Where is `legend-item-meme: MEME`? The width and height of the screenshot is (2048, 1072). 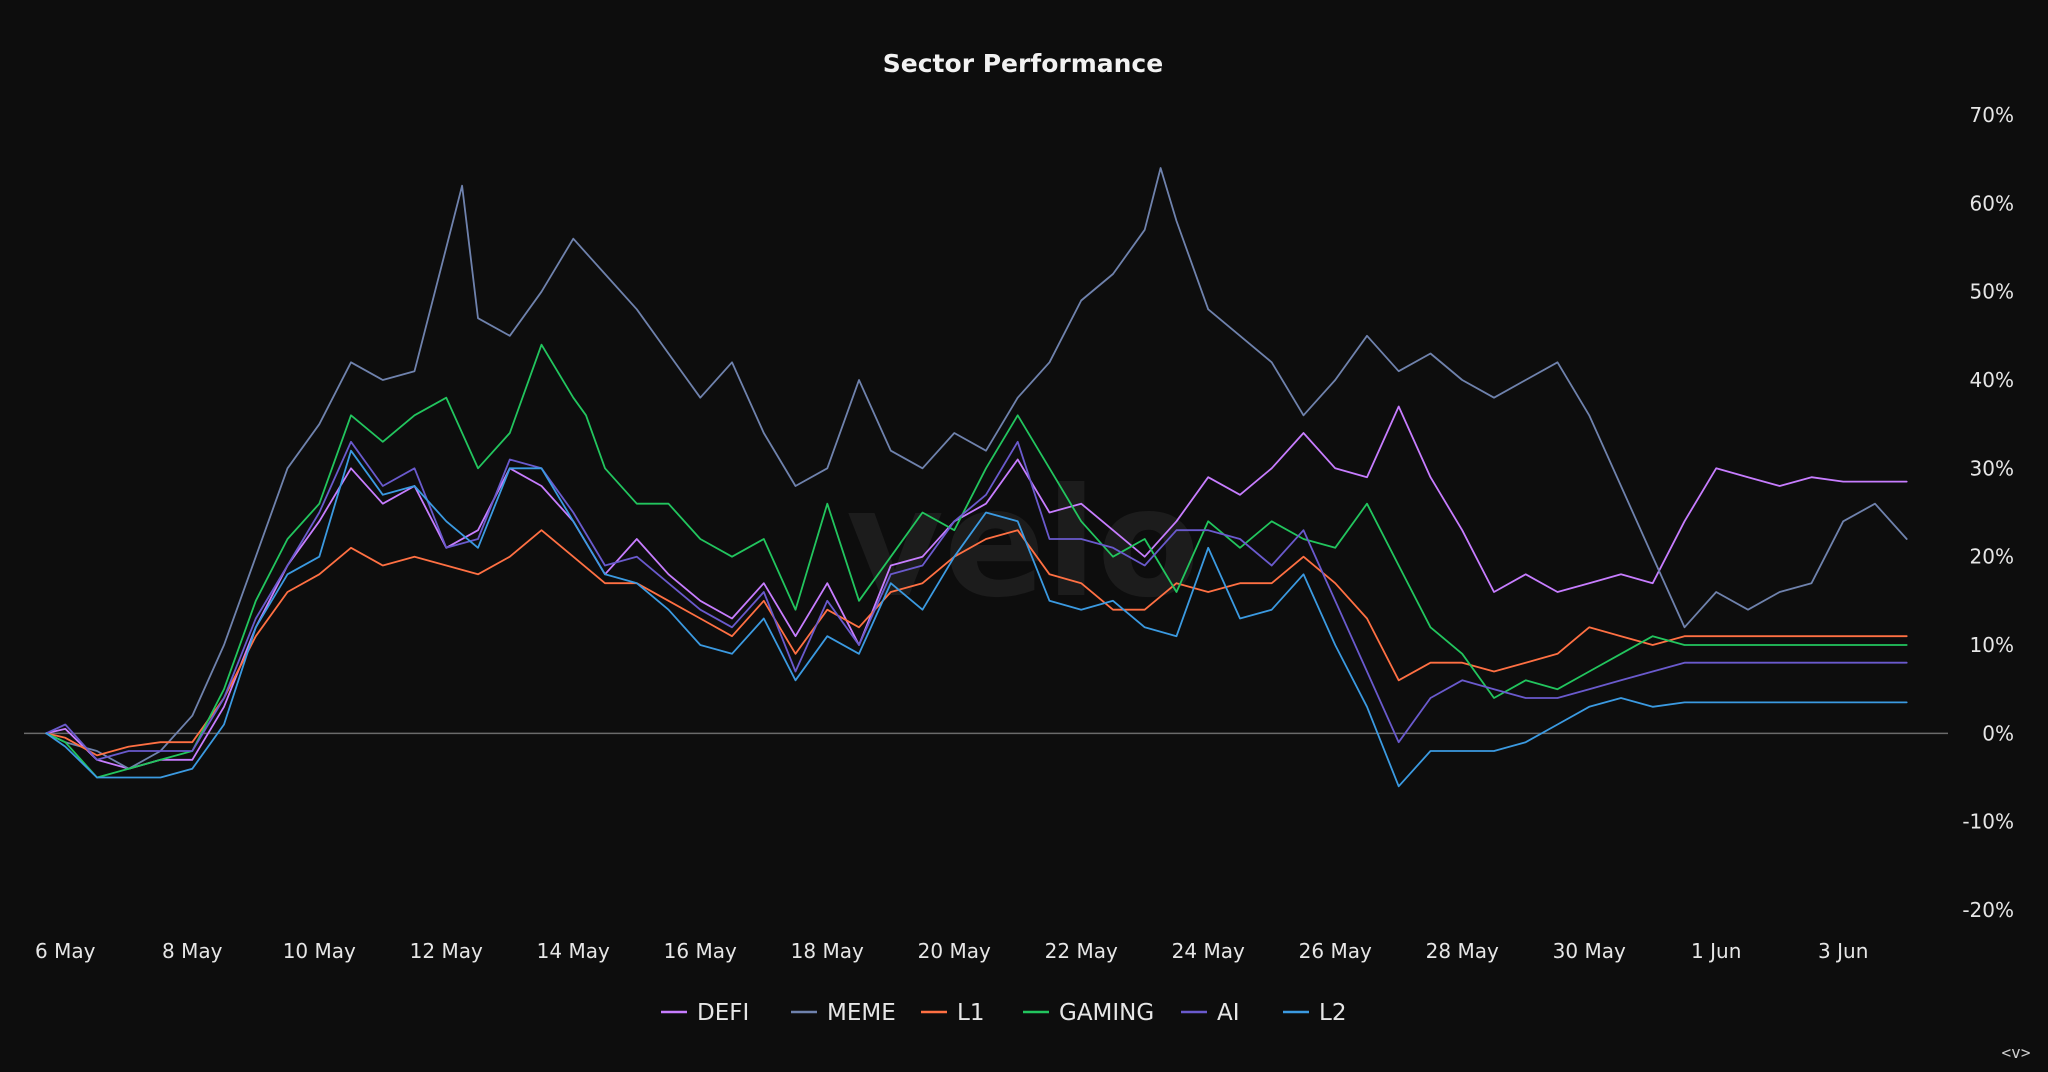
legend-item-meme: MEME is located at coordinates (843, 1013).